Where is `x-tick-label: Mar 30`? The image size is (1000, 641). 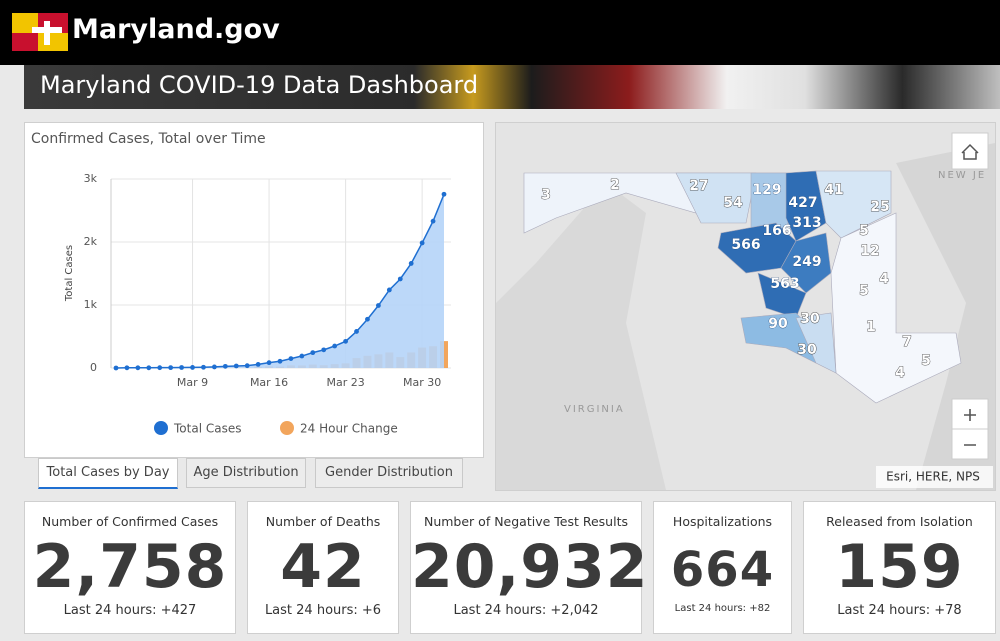
x-tick-label: Mar 30 is located at coordinates (422, 382).